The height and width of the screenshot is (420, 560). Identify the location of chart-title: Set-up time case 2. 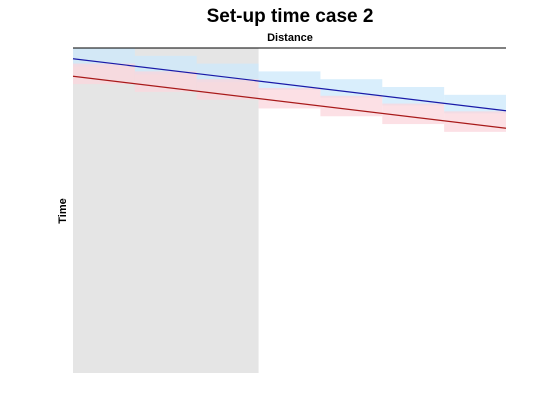
(290, 16).